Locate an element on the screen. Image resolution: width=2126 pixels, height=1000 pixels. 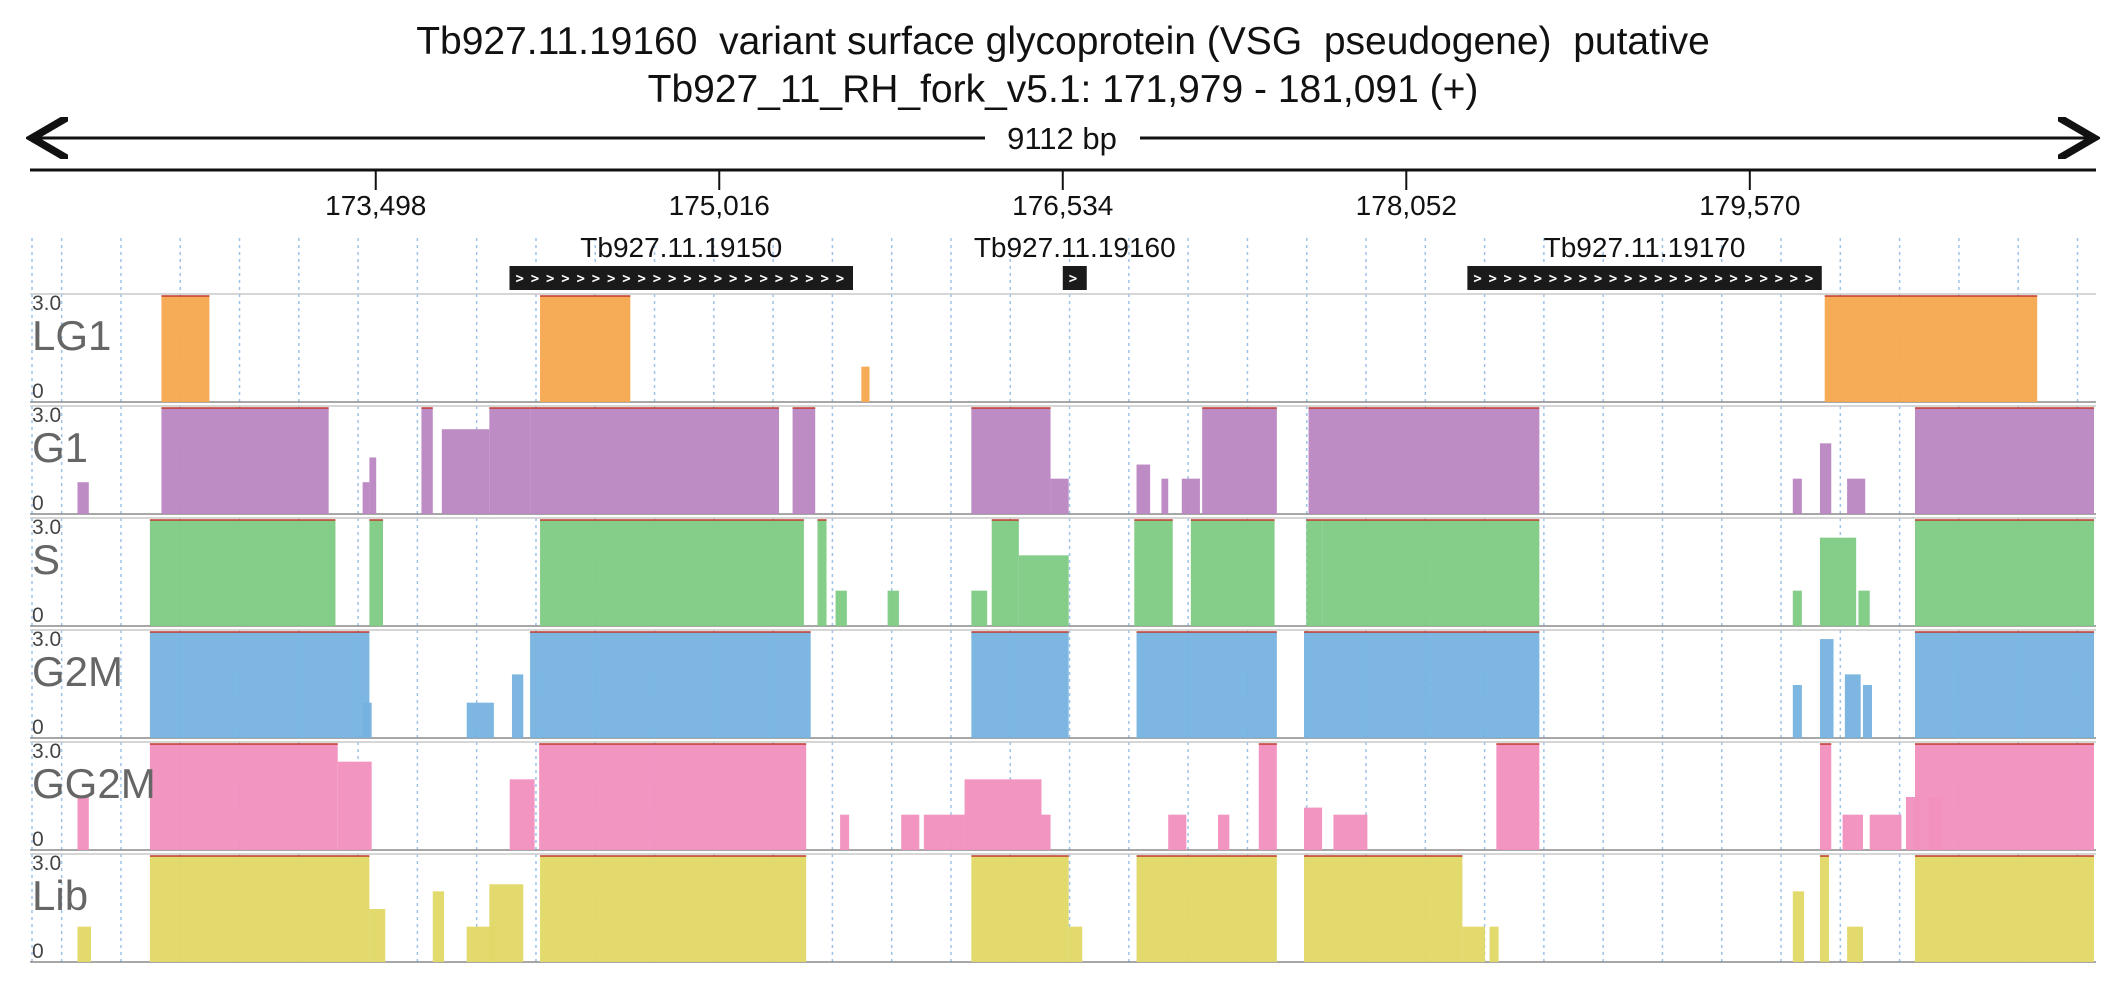
length-label-bg is located at coordinates (1062, 138).